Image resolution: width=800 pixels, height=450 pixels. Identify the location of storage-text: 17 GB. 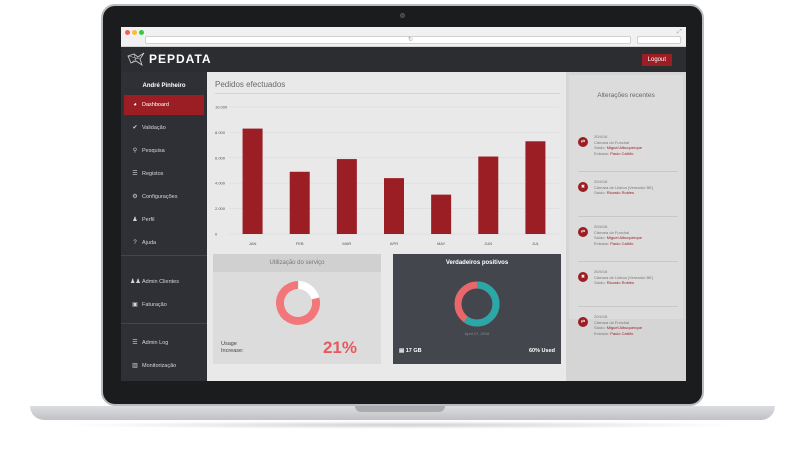
(413, 351).